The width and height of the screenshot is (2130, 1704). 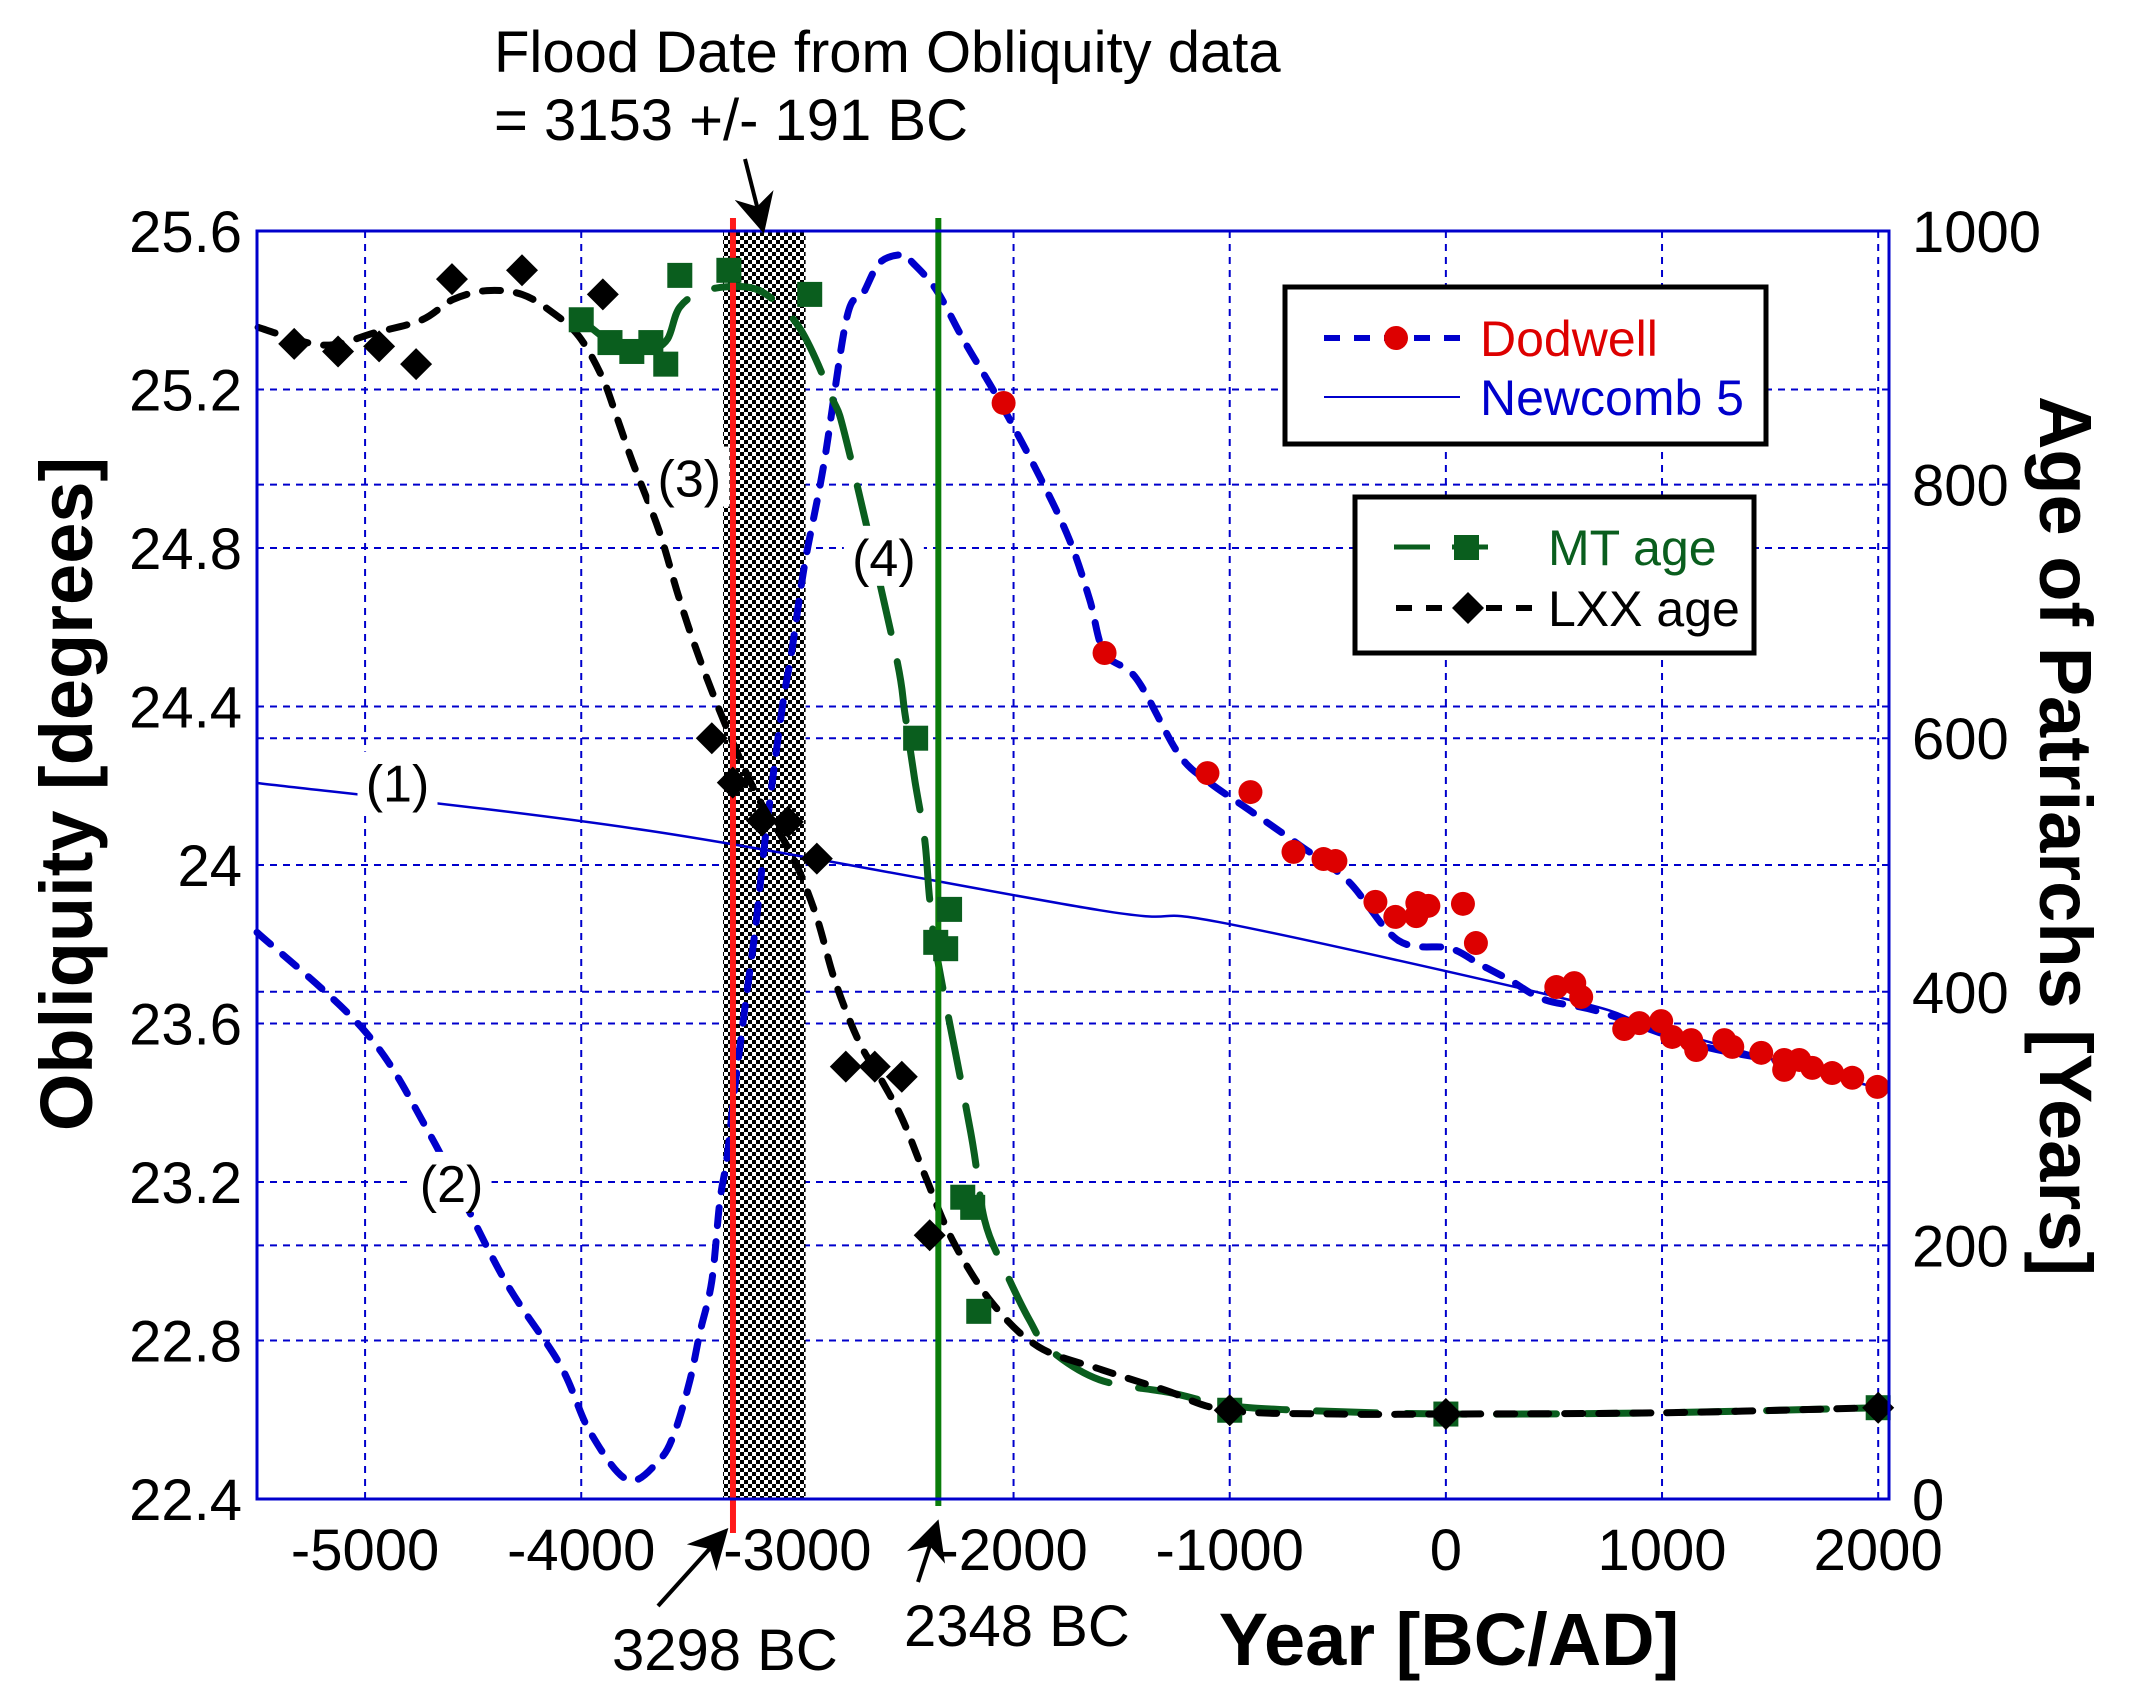 I want to click on y-left-tick-label: 22.8, so click(x=185, y=1342).